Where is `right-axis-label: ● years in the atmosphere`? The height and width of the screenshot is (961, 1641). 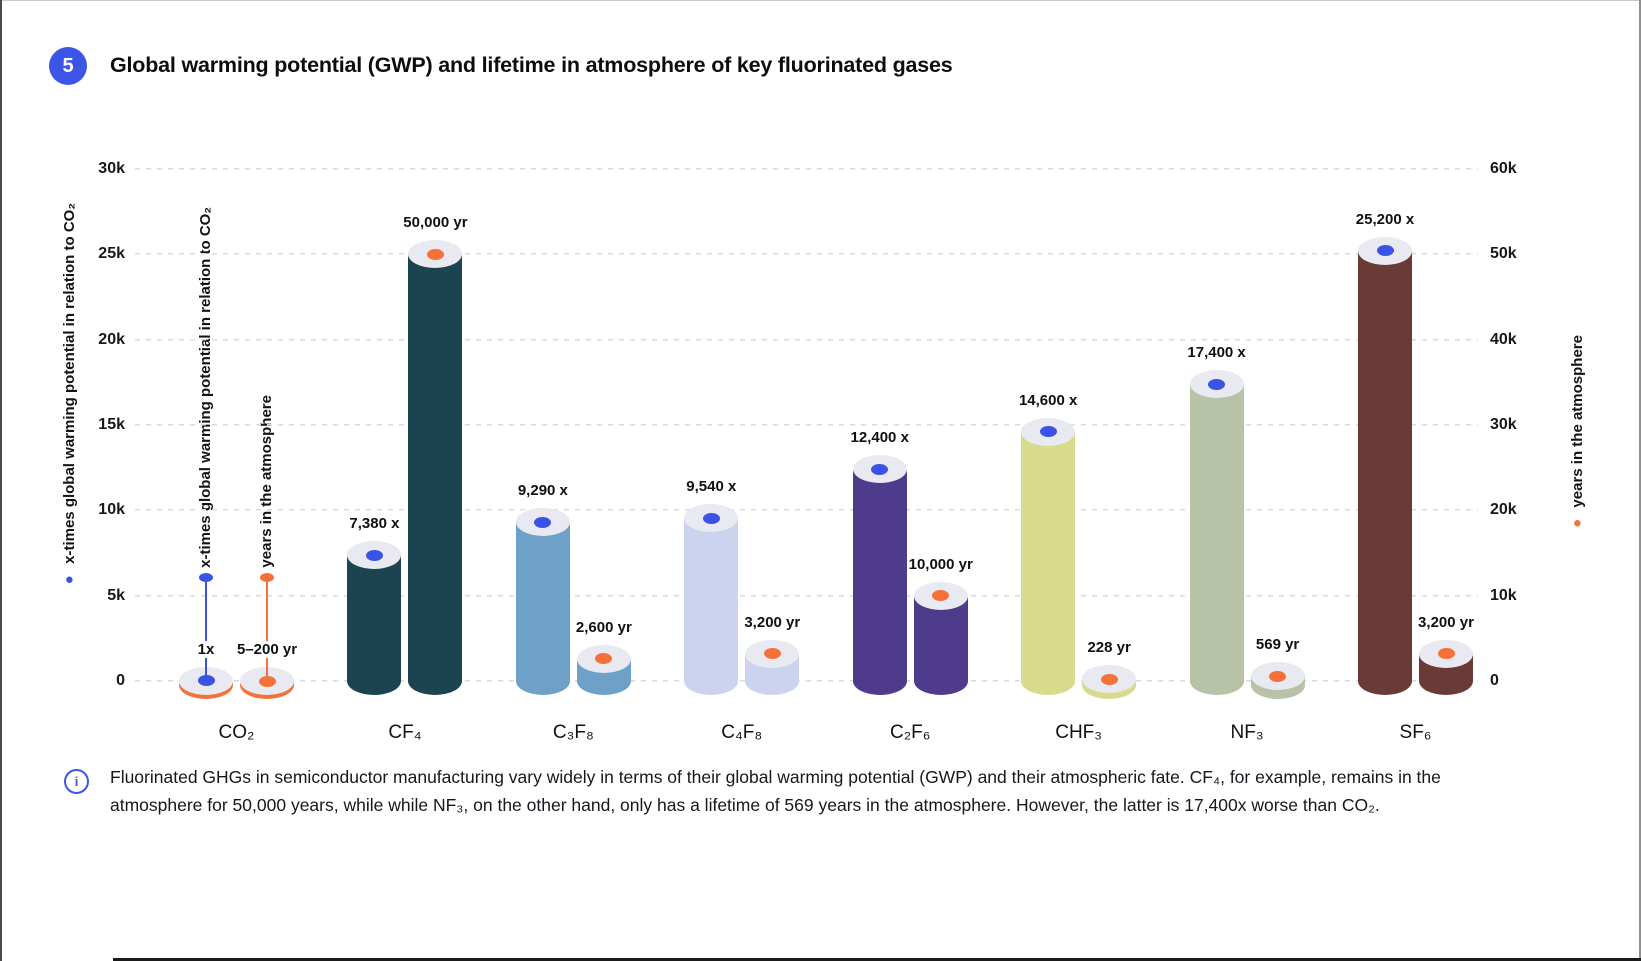 right-axis-label: ● years in the atmosphere is located at coordinates (1578, 433).